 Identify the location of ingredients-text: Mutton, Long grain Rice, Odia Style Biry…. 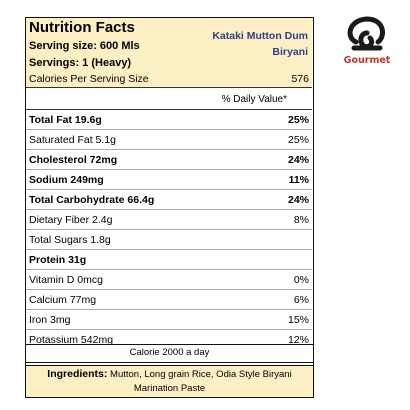
(201, 381).